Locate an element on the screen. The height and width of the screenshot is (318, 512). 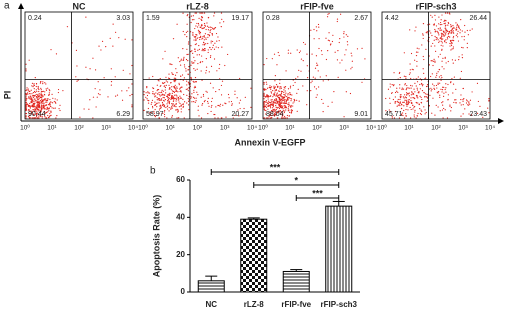
plot-frame is located at coordinates (79, 65).